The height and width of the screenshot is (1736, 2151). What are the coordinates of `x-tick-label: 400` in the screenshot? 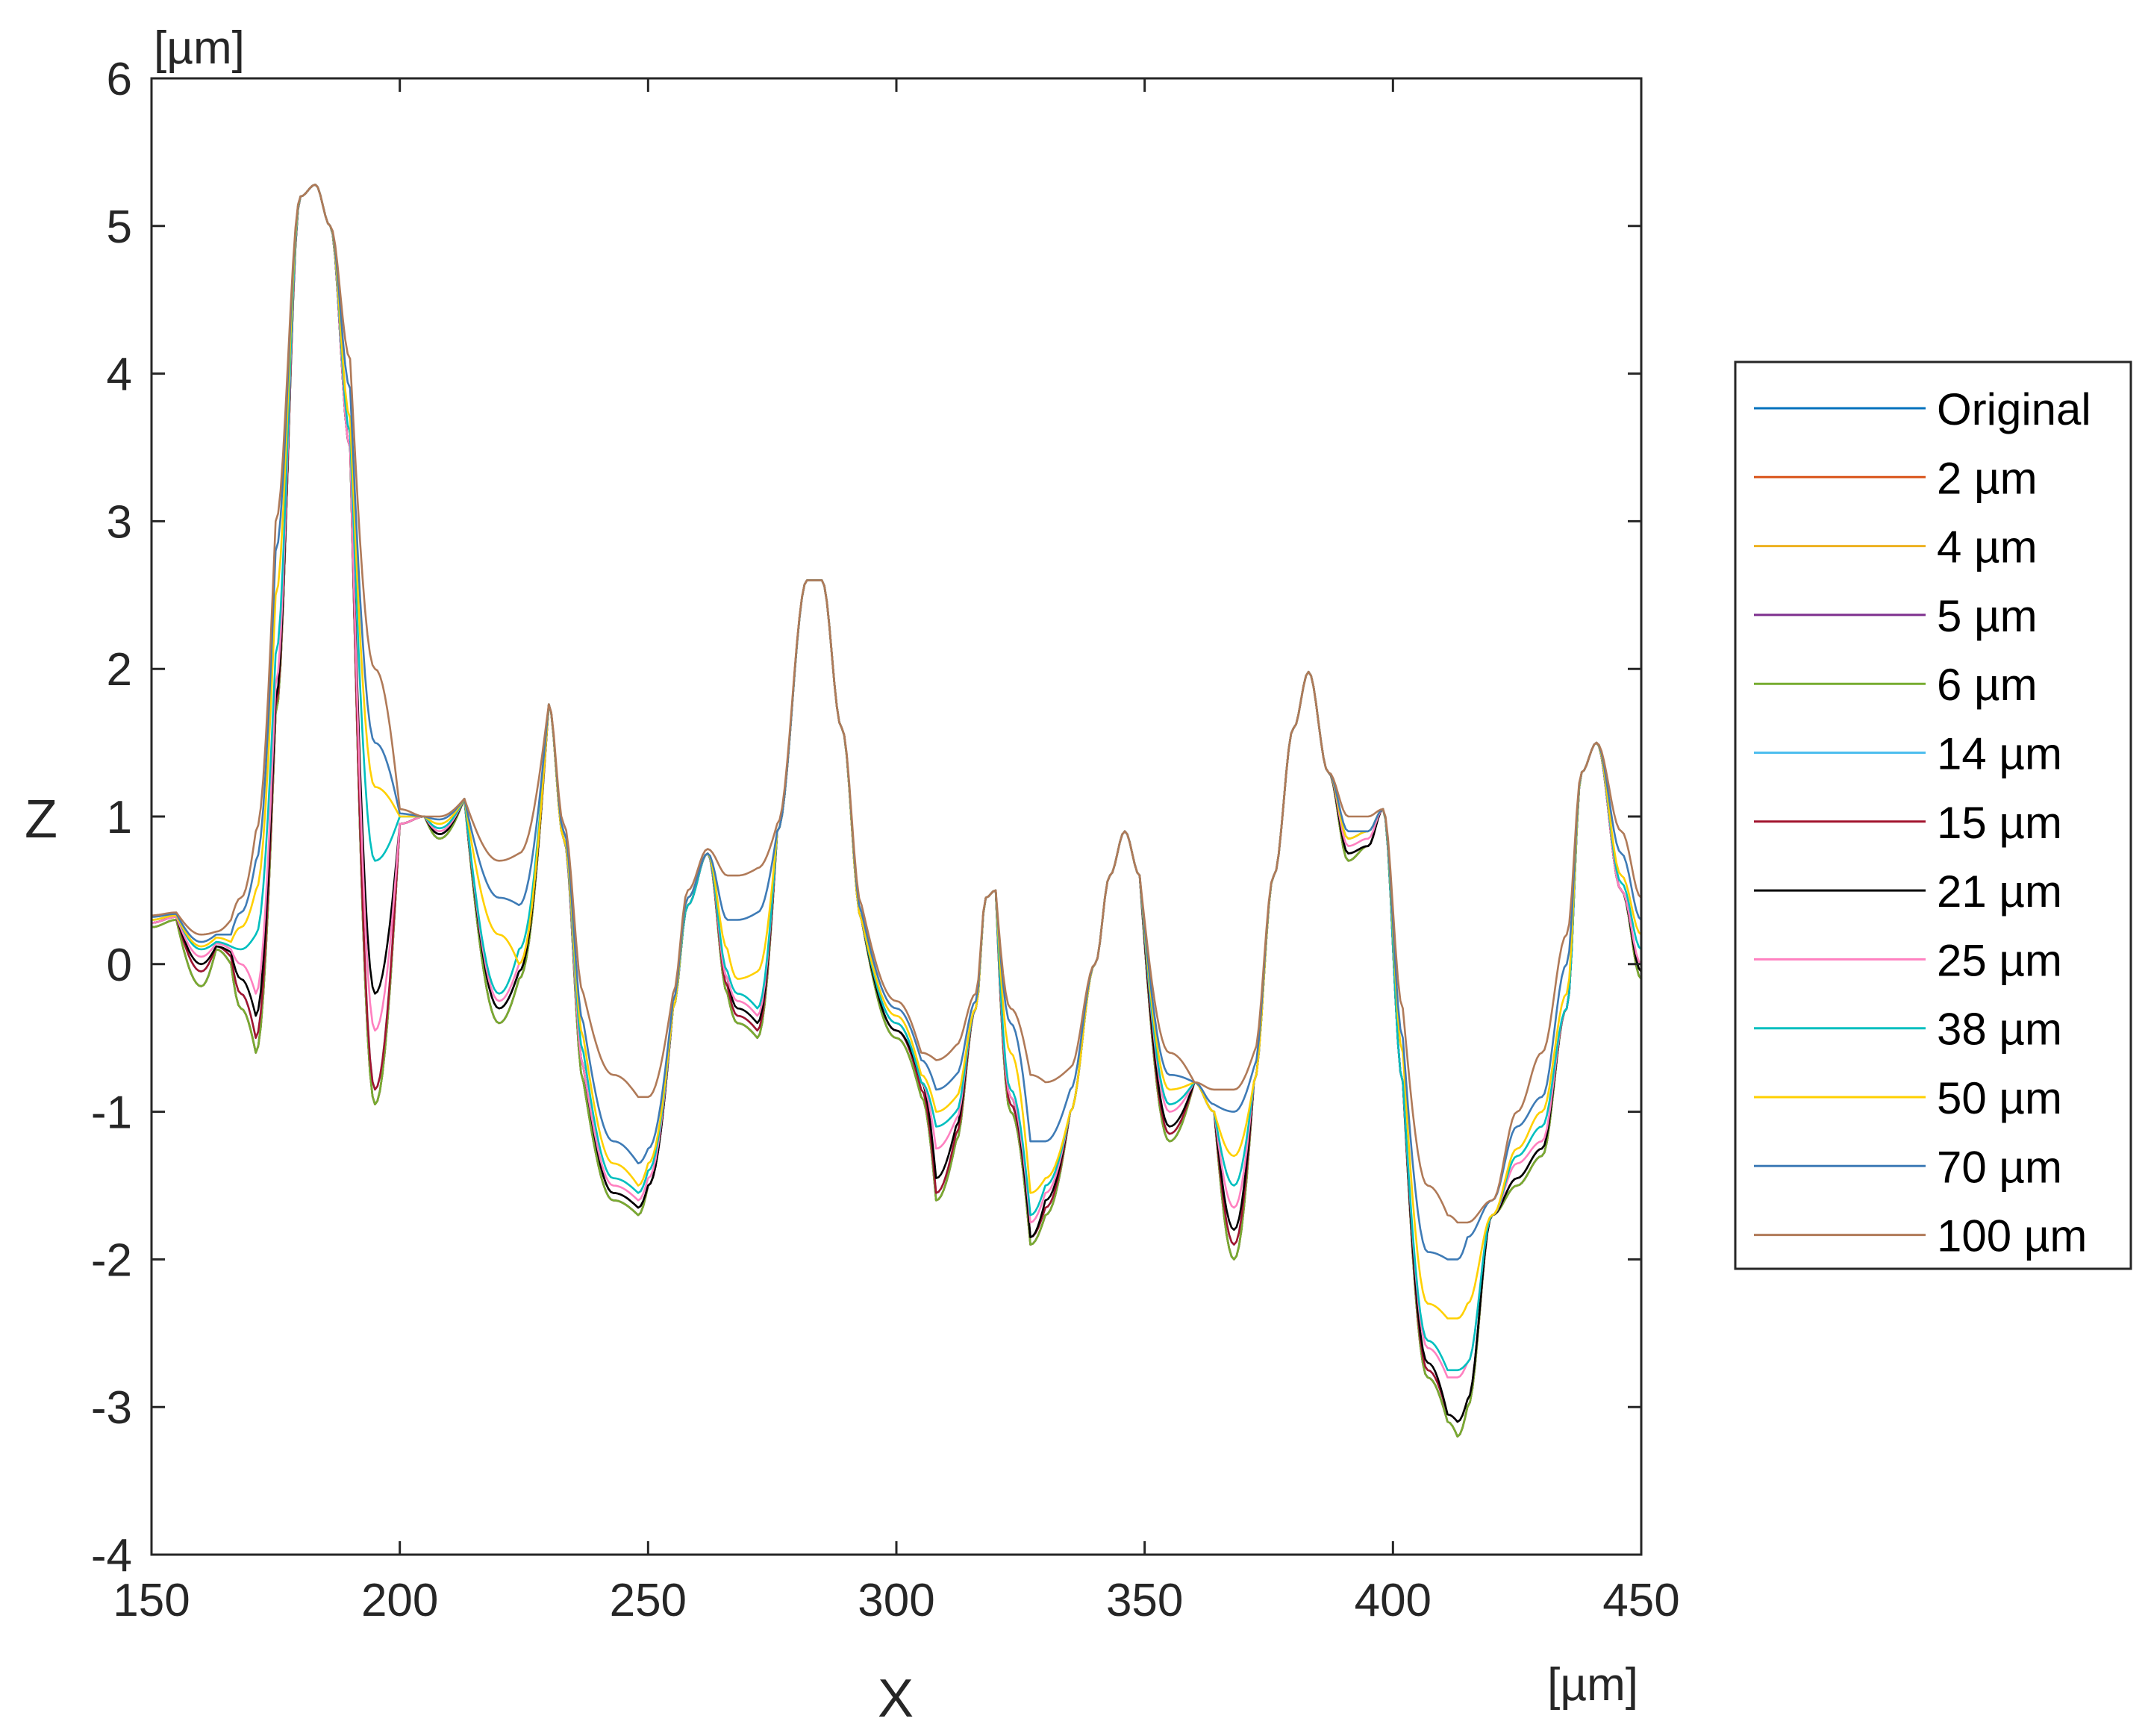 It's located at (1393, 1600).